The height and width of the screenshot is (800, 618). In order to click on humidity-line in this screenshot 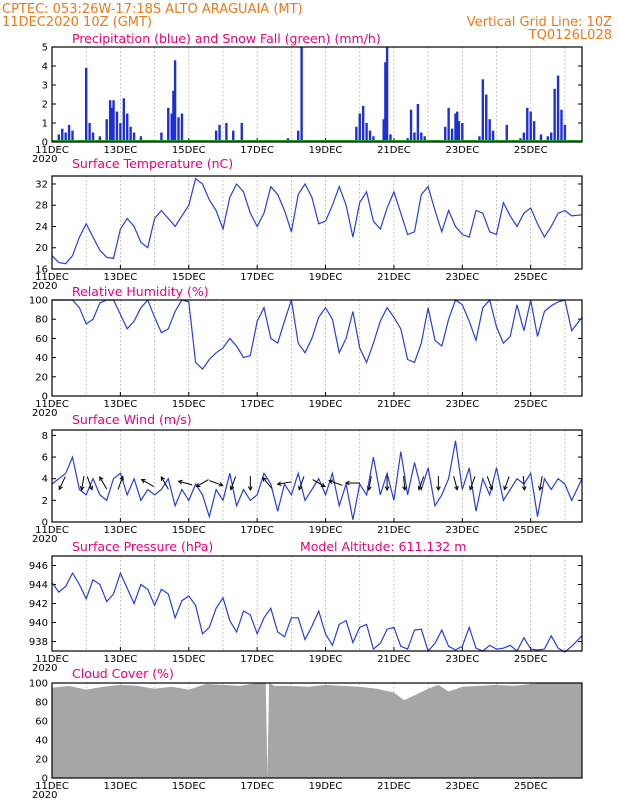, I will do `click(317, 334)`.